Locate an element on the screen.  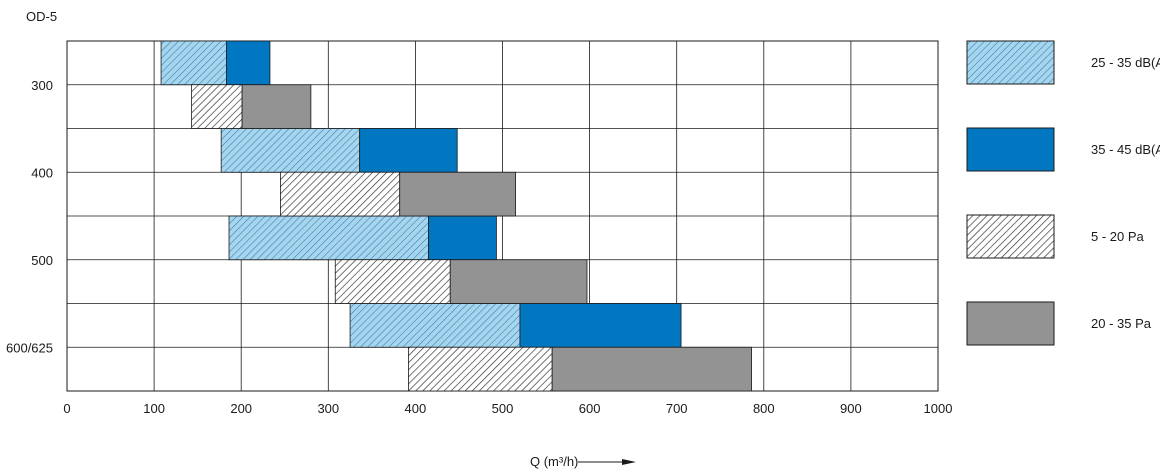
legend-swatch-pressure-low is located at coordinates (1010, 236).